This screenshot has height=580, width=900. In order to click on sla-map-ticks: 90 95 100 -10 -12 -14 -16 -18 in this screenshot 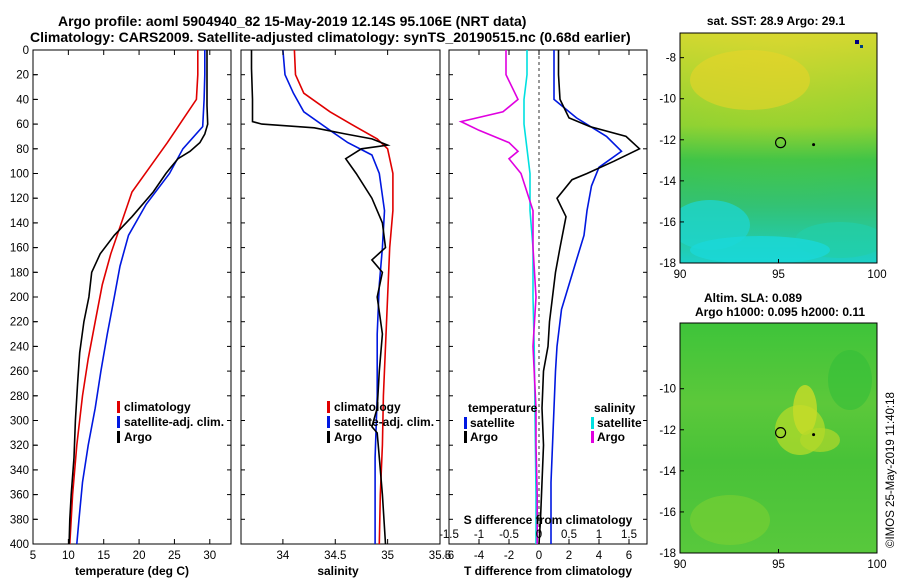, I will do `click(772, 477)`.